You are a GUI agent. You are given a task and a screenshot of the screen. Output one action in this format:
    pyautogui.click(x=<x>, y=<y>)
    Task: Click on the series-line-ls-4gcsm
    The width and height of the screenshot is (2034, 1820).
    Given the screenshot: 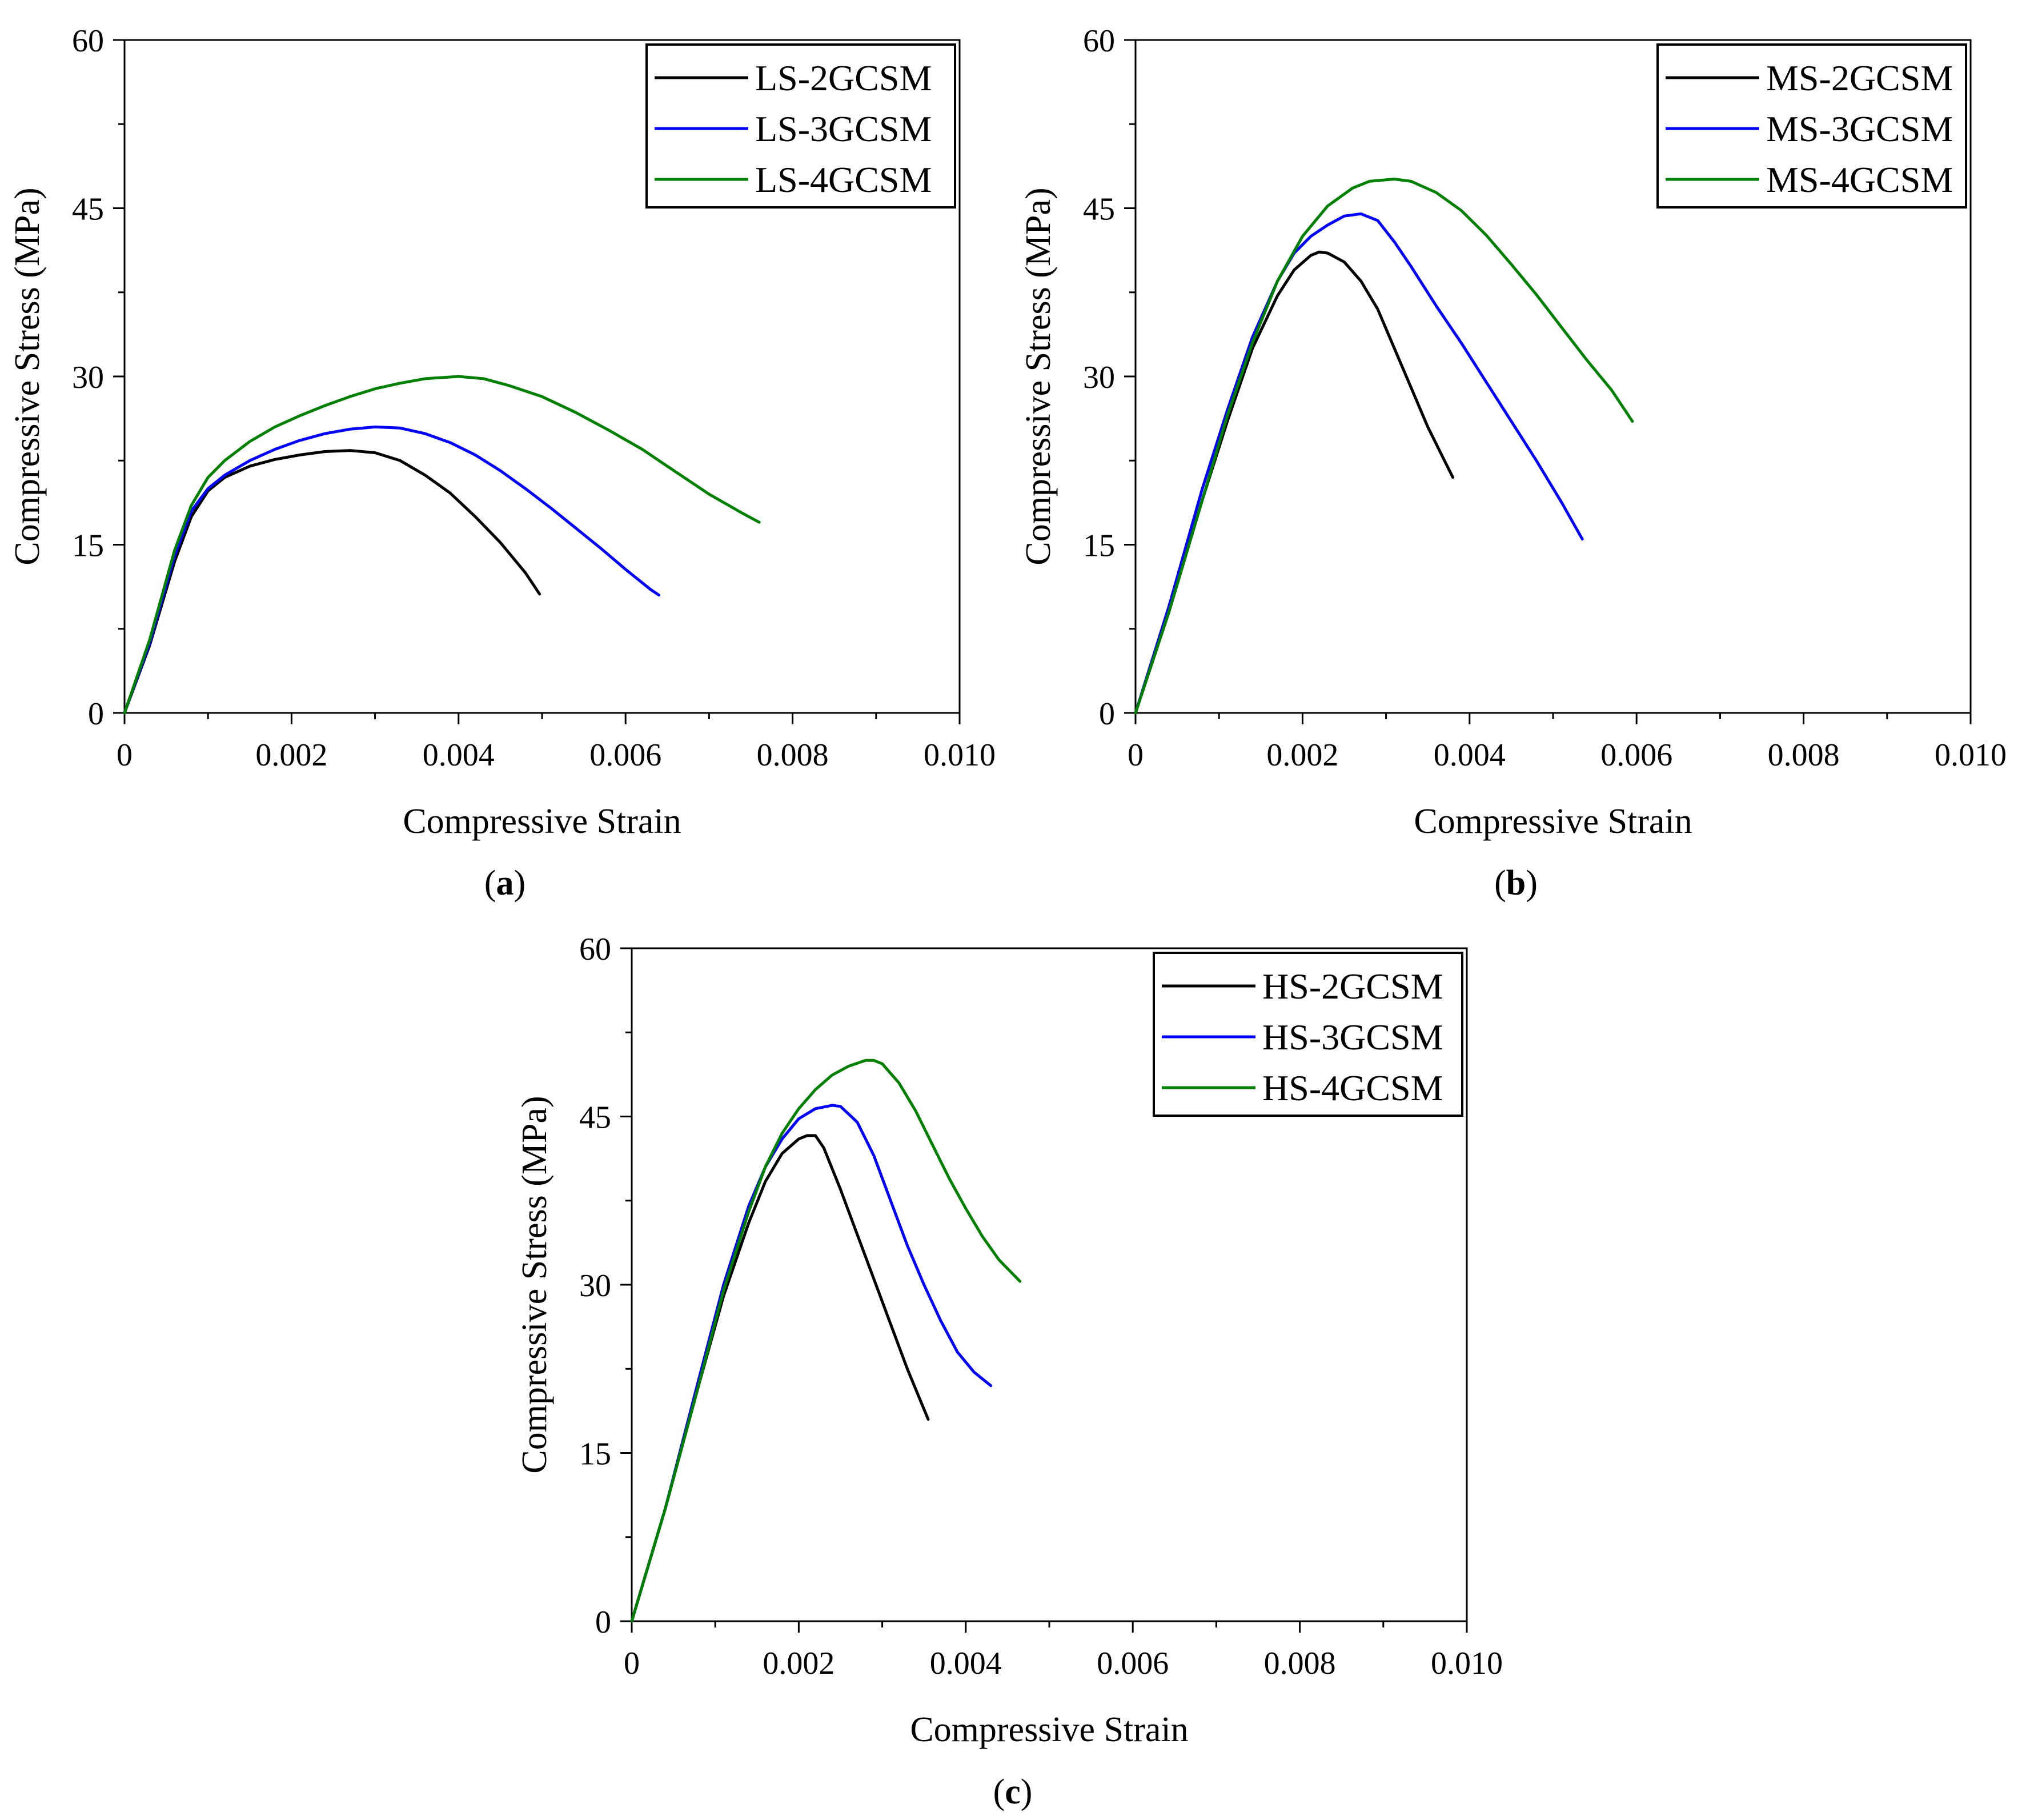 What is the action you would take?
    pyautogui.click(x=442, y=545)
    